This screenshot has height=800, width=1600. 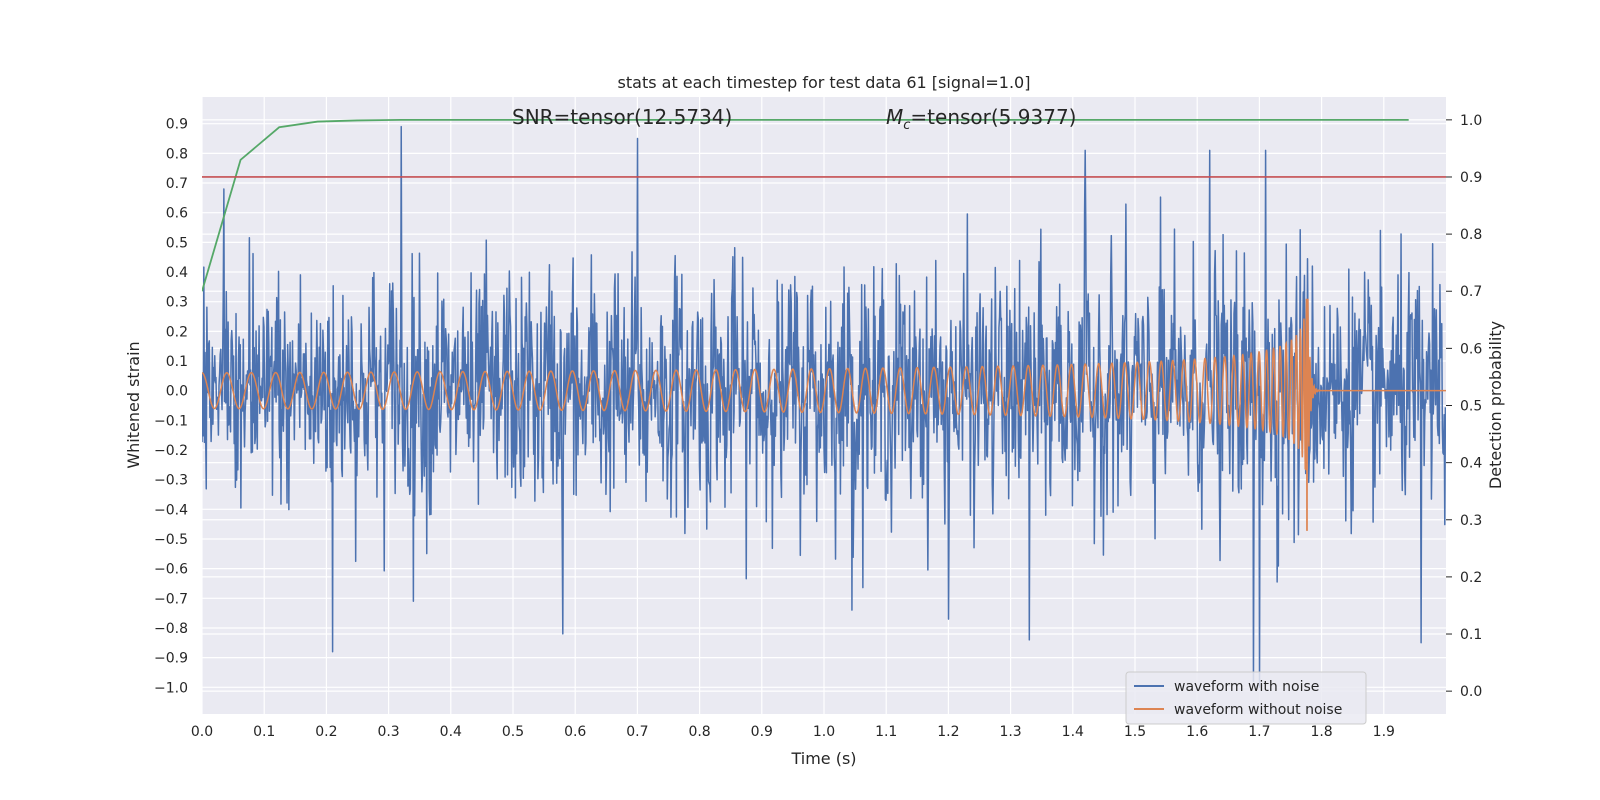 I want to click on y-tick-label: 0.1, so click(x=177, y=362).